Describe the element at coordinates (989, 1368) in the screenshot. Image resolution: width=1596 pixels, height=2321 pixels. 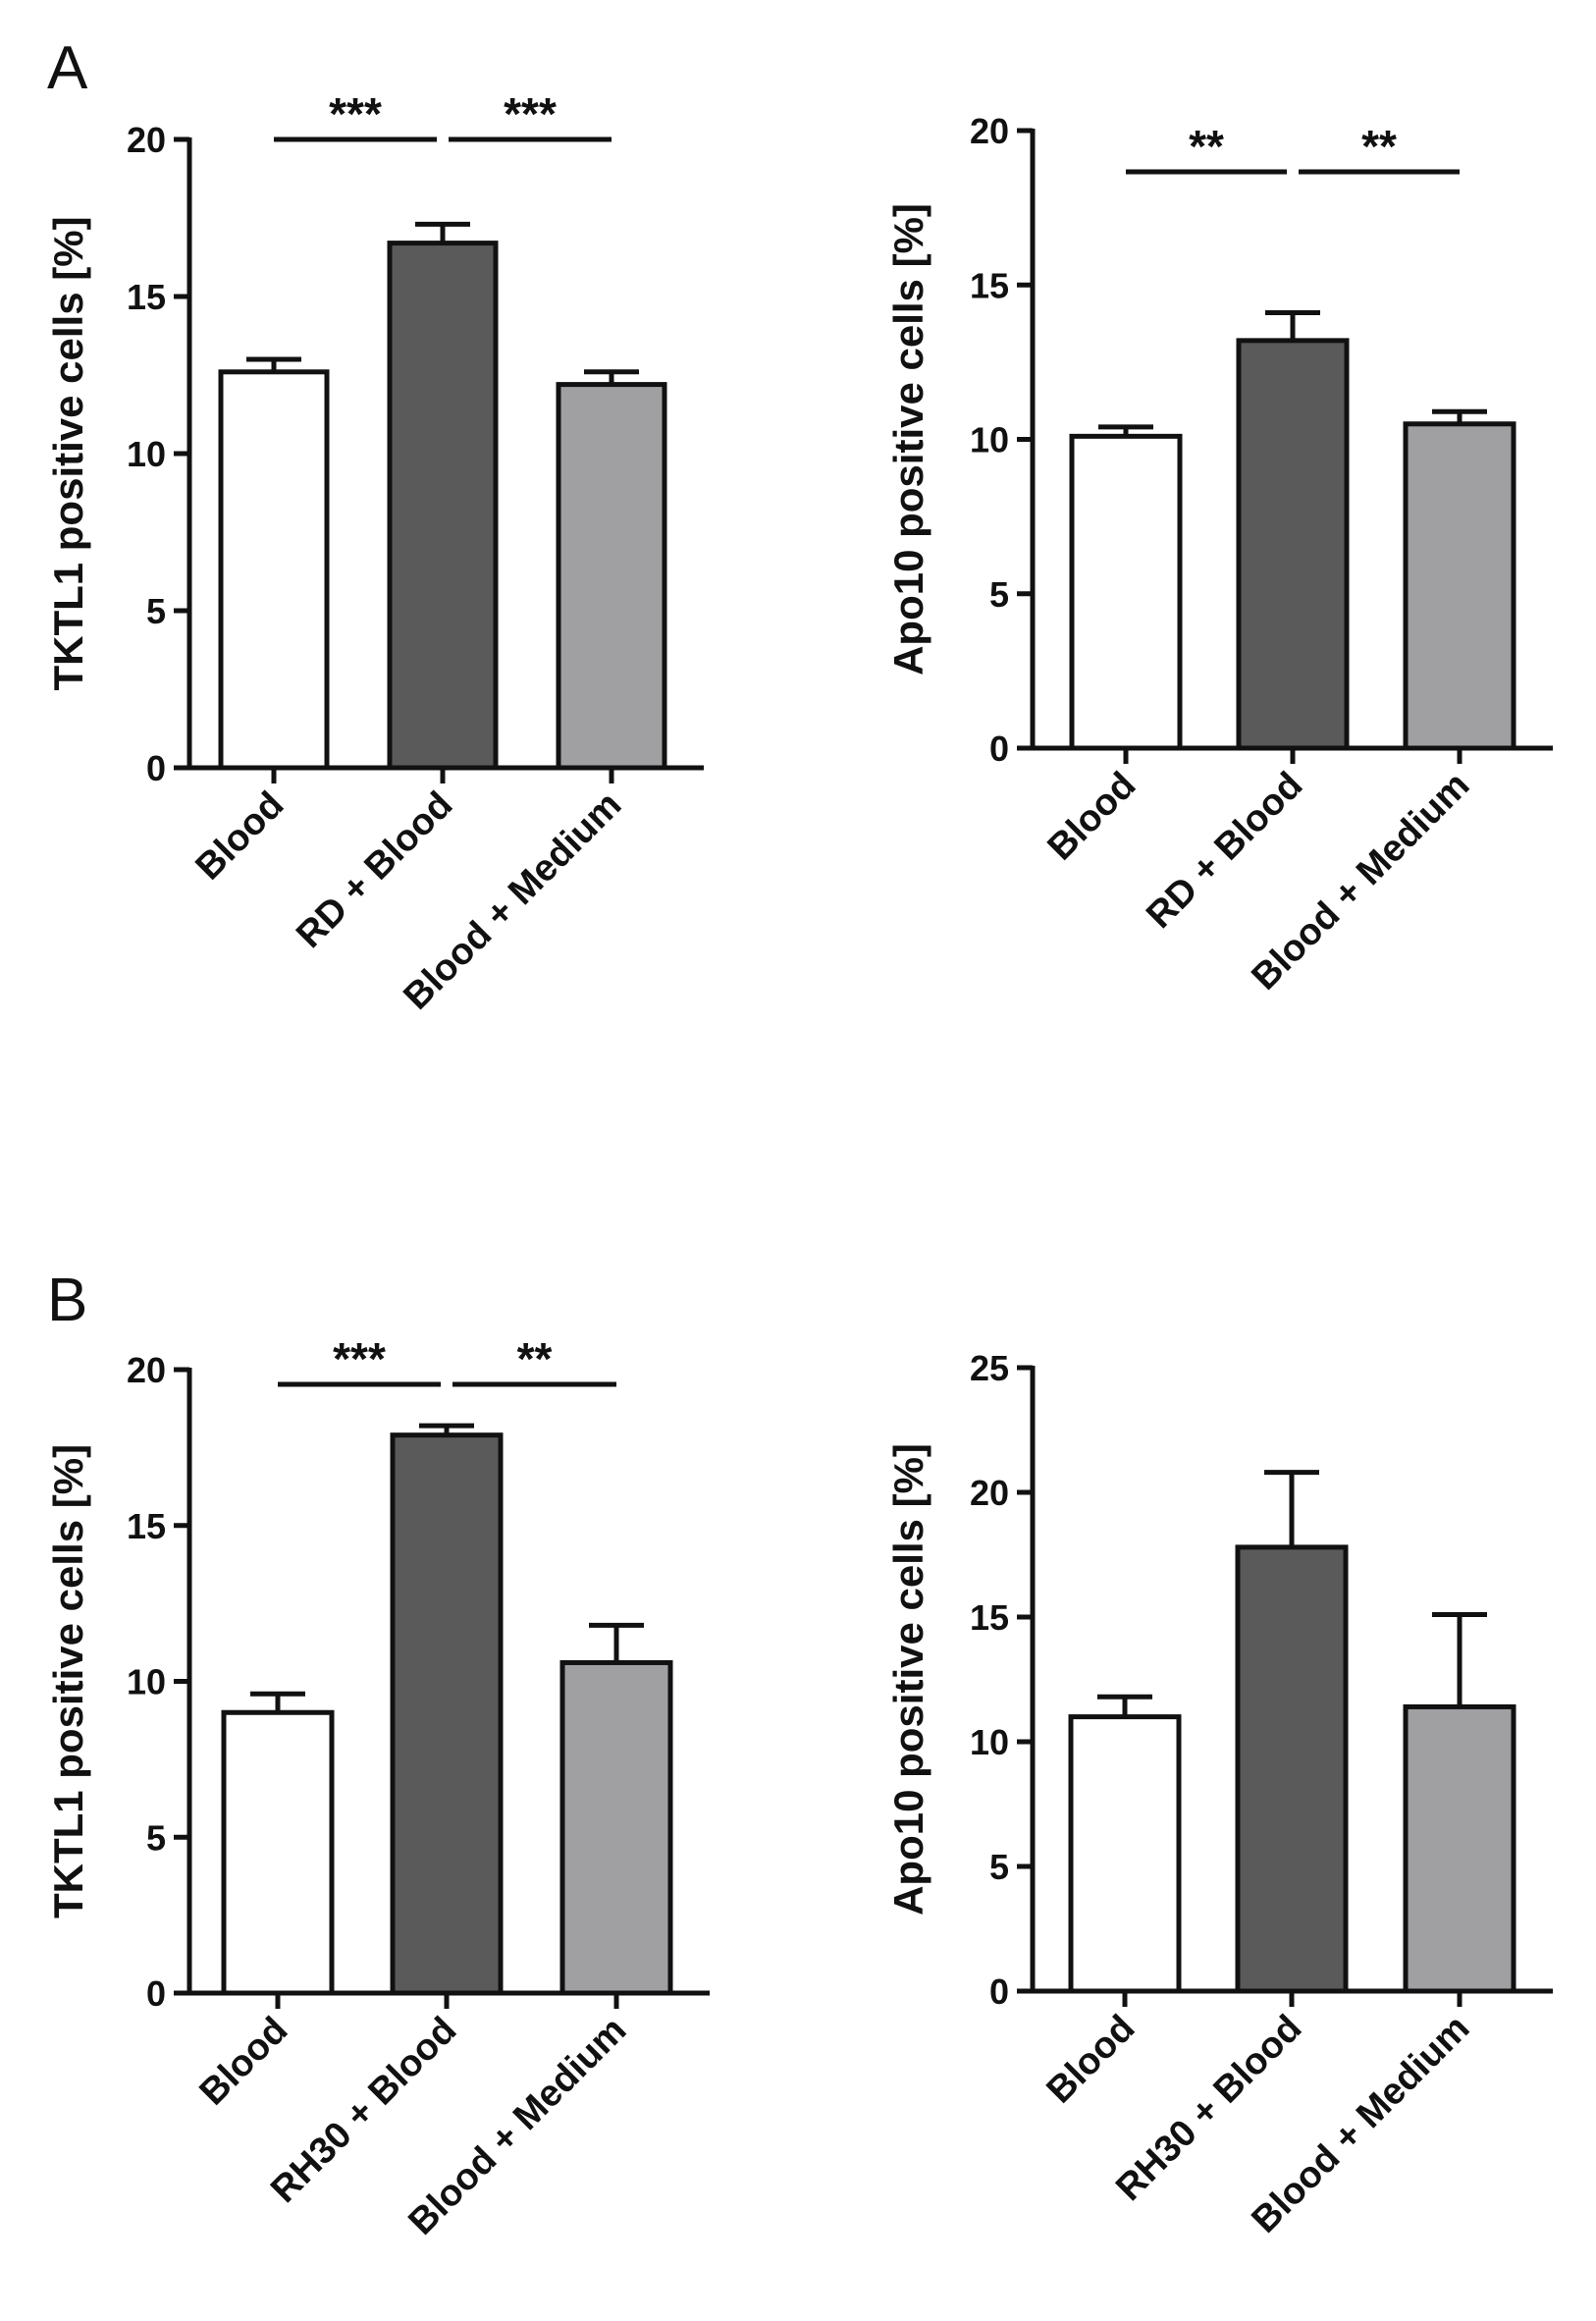
I see `y-tick-label: 25` at that location.